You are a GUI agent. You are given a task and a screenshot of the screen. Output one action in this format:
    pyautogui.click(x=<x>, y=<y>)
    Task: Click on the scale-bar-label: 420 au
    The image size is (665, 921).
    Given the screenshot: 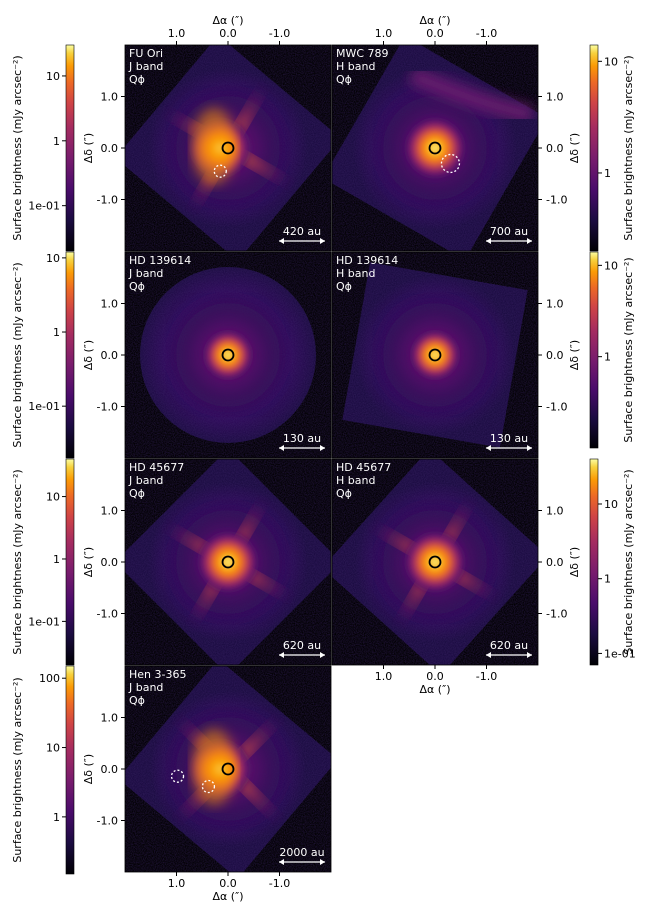 What is the action you would take?
    pyautogui.click(x=302, y=231)
    